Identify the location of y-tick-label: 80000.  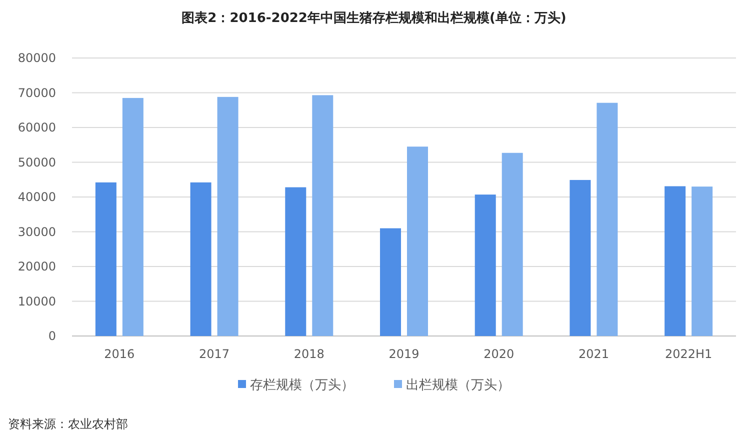
(37, 58).